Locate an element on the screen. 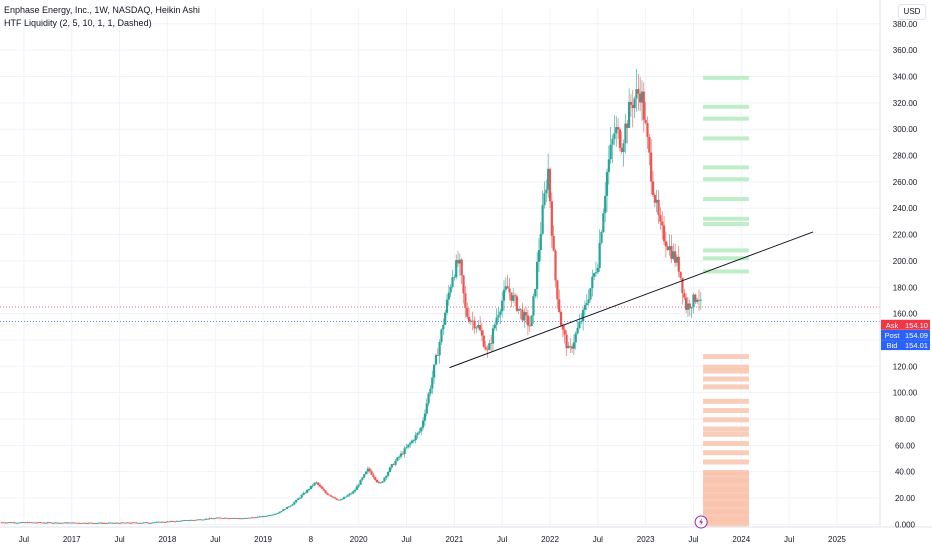 The width and height of the screenshot is (932, 555). currency-button: USD is located at coordinates (912, 12).